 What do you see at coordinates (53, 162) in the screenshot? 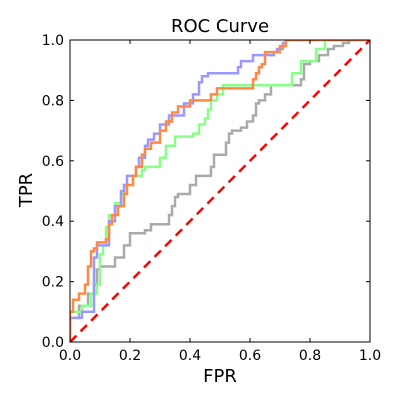
I see `y-tick-label: 0.6` at bounding box center [53, 162].